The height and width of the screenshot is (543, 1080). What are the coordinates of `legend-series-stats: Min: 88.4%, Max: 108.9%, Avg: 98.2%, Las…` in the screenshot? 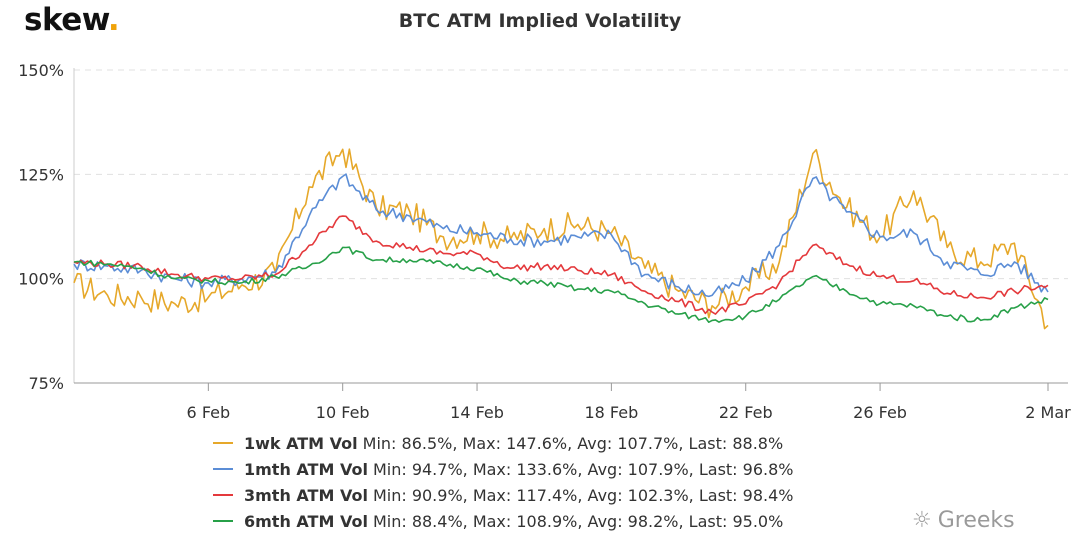 It's located at (578, 521).